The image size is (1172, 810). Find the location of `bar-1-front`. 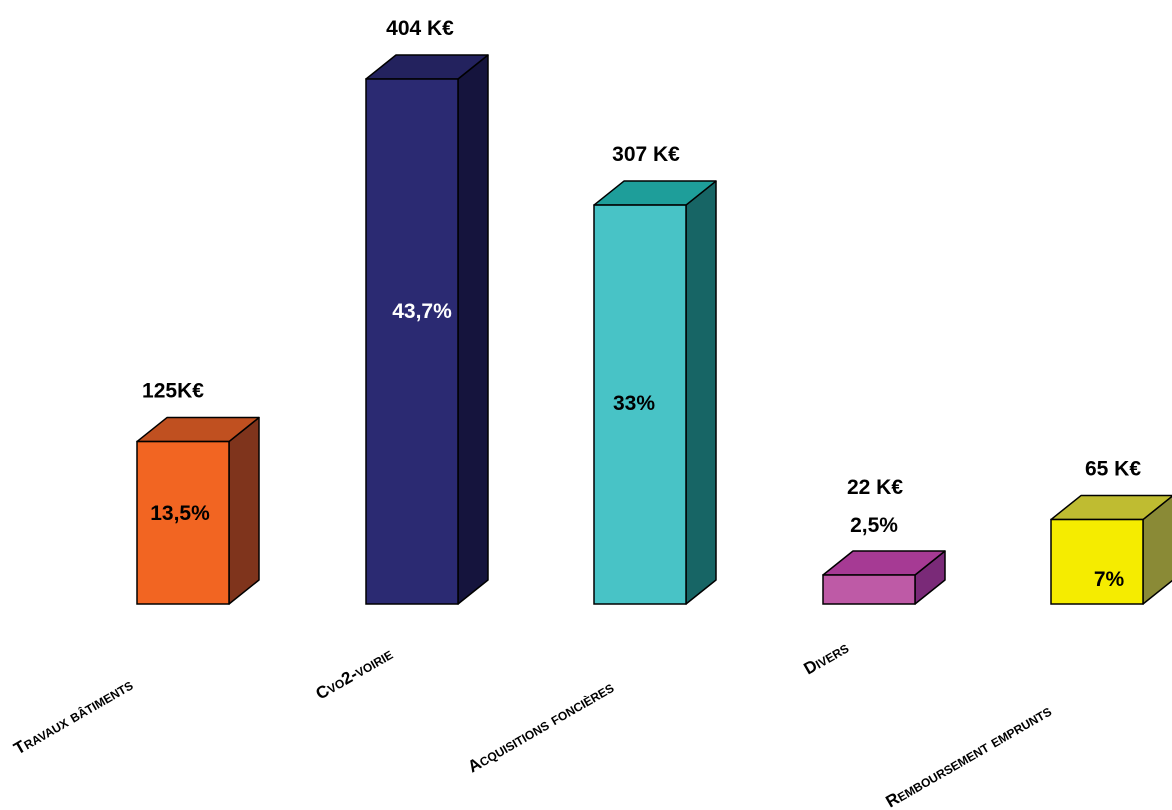

bar-1-front is located at coordinates (183, 522).